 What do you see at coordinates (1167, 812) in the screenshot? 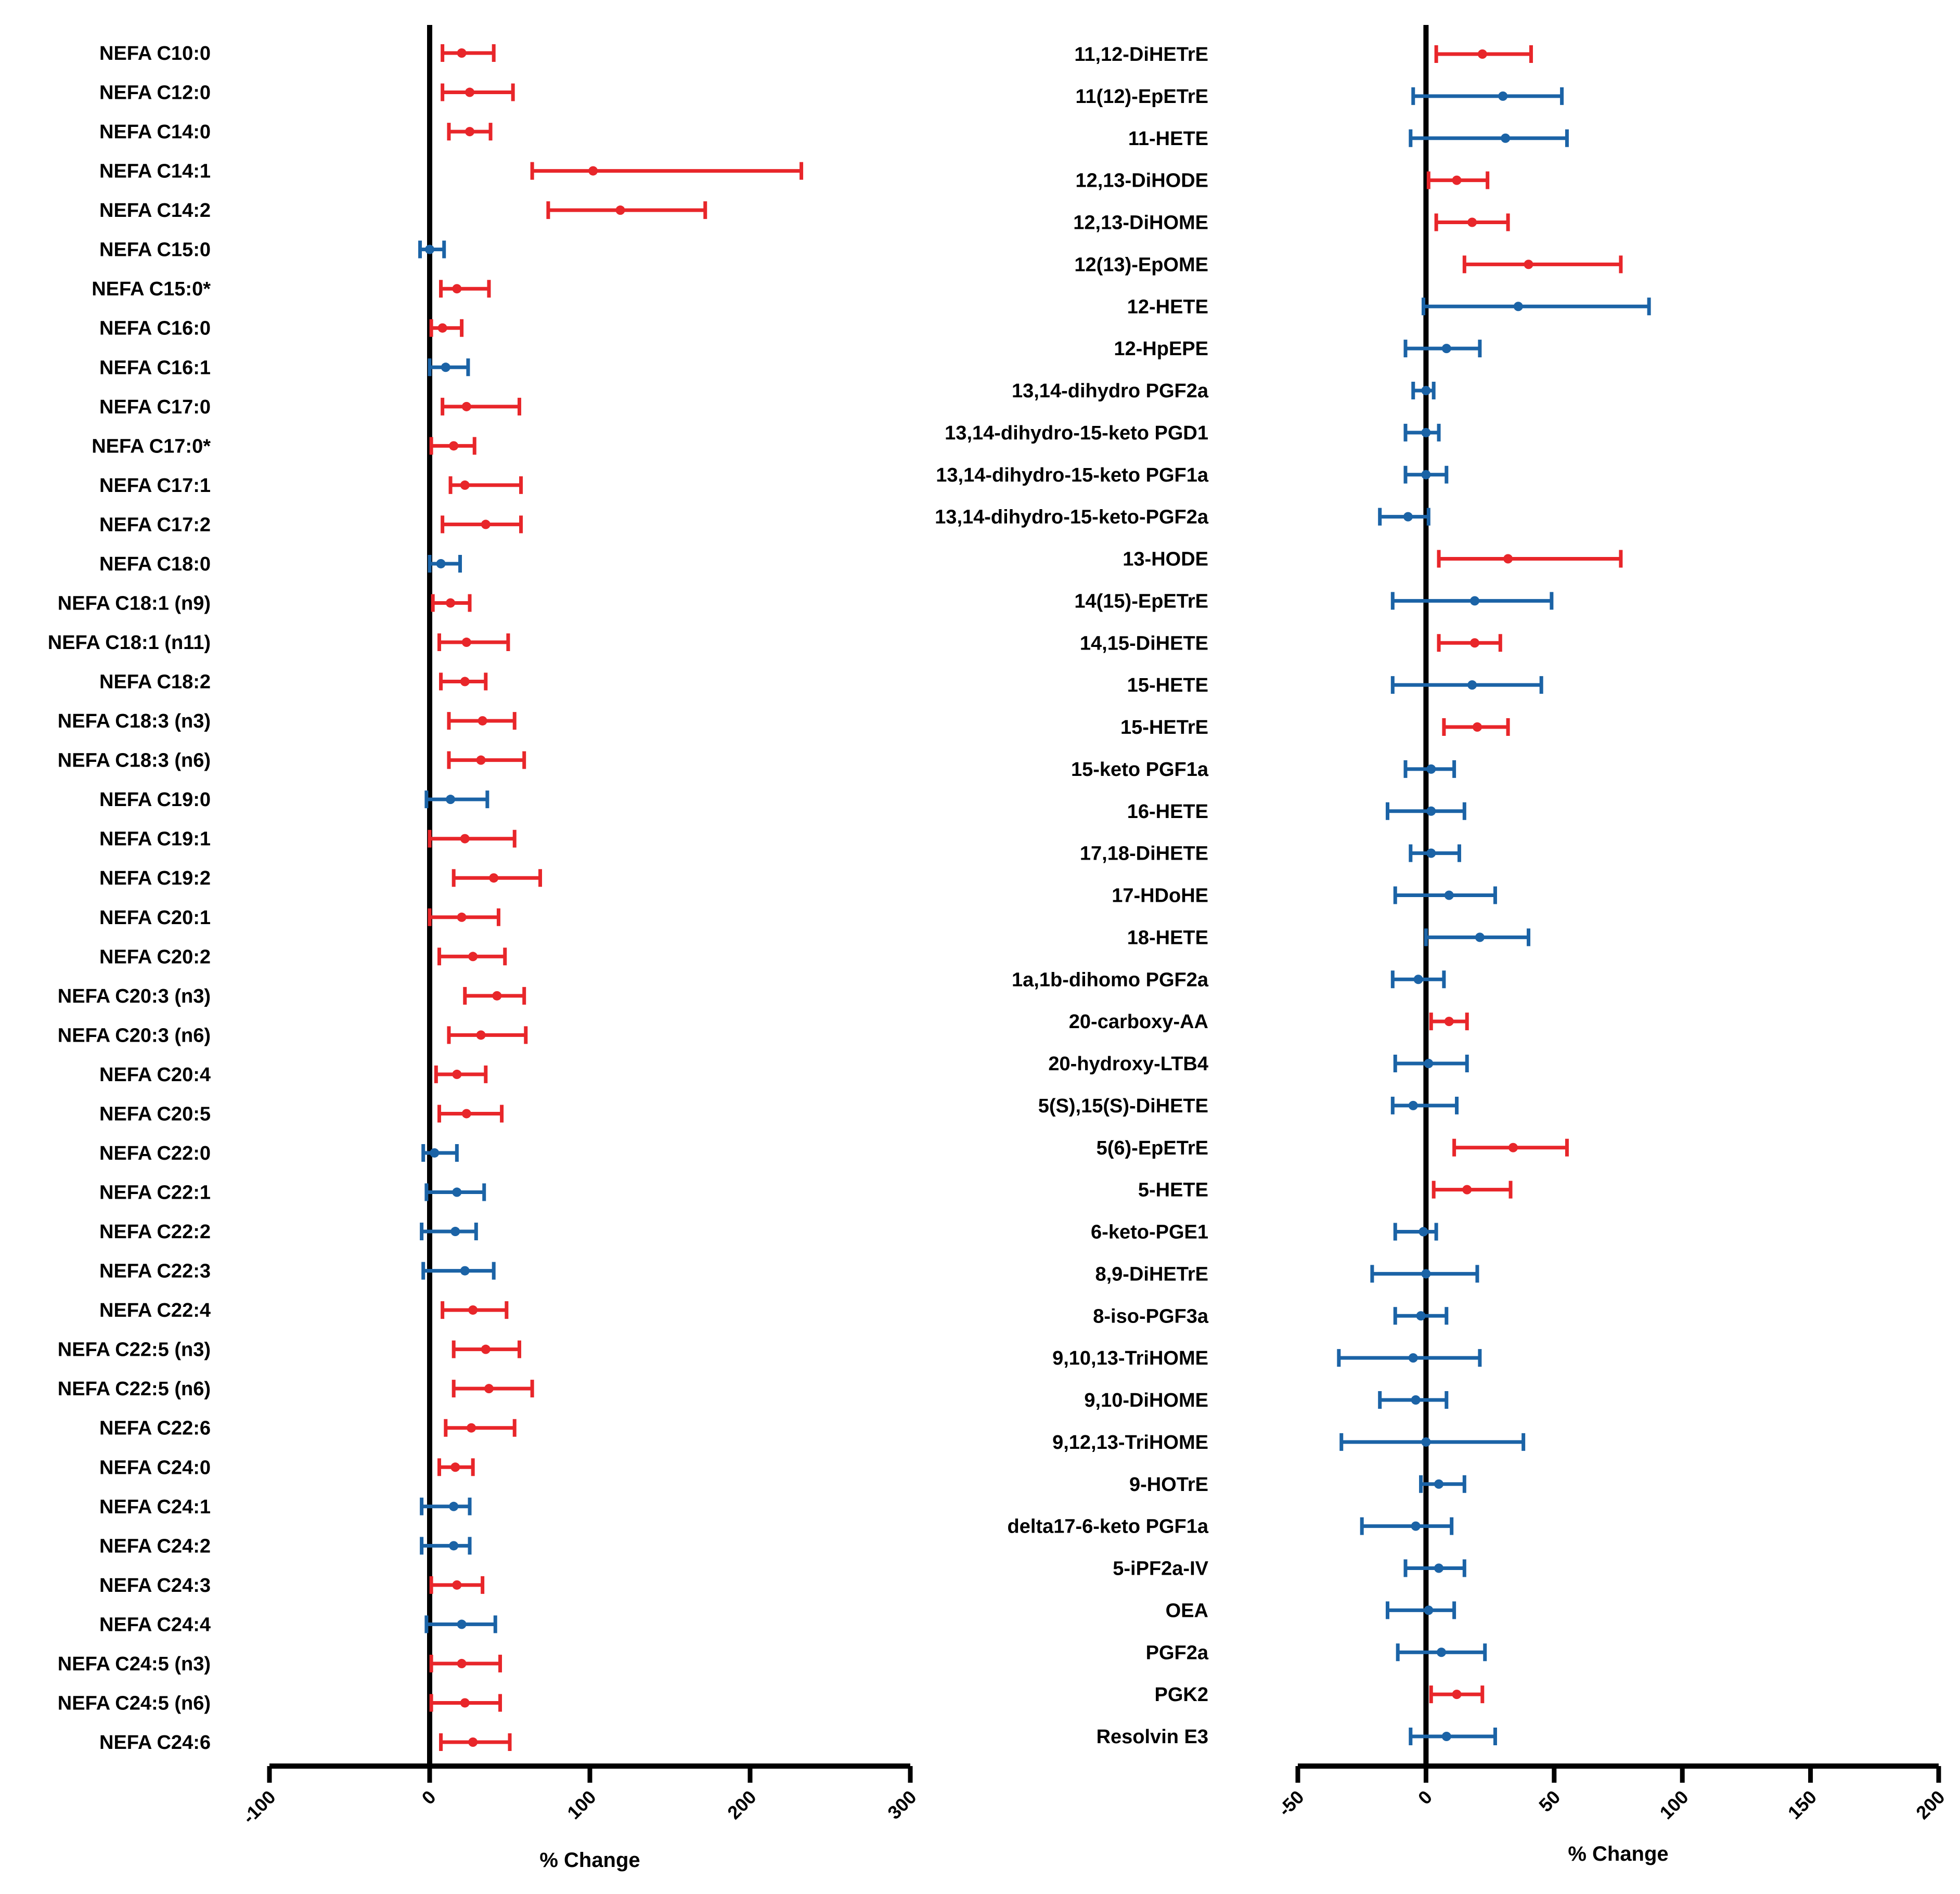
I see `row-label: 16-HETE` at bounding box center [1167, 812].